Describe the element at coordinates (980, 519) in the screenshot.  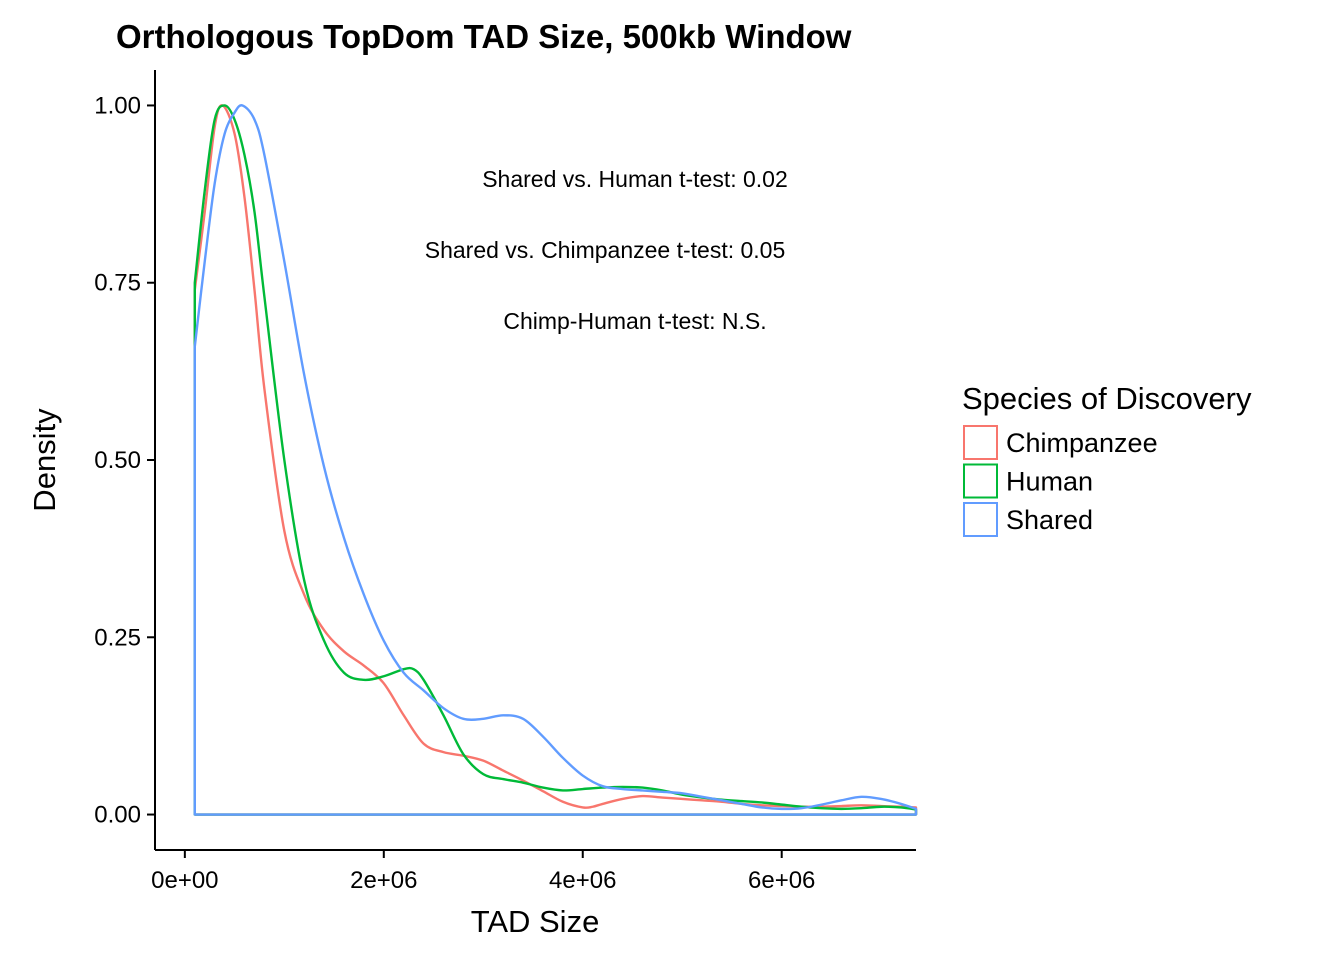
I see `legend-key-shared` at that location.